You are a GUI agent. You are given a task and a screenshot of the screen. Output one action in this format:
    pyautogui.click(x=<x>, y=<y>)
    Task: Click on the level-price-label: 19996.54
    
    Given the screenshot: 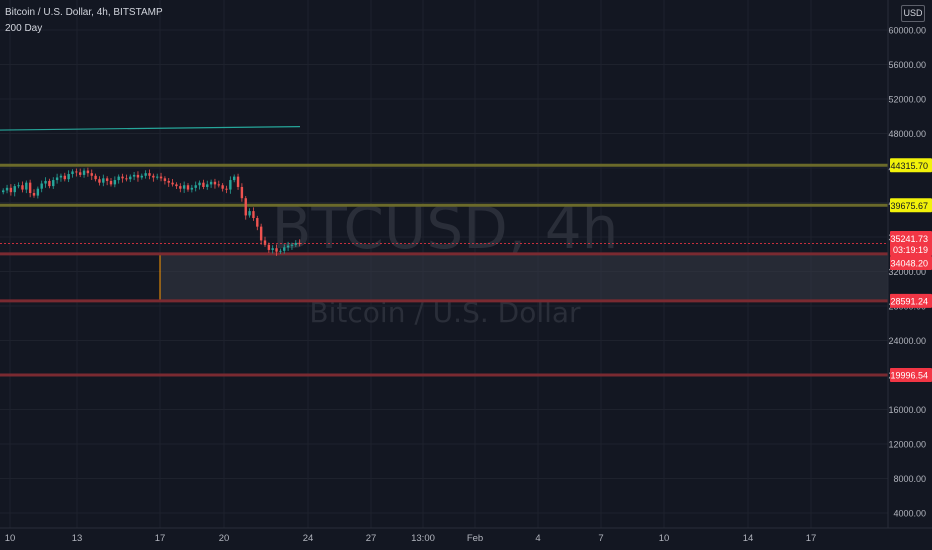 What is the action you would take?
    pyautogui.click(x=909, y=376)
    